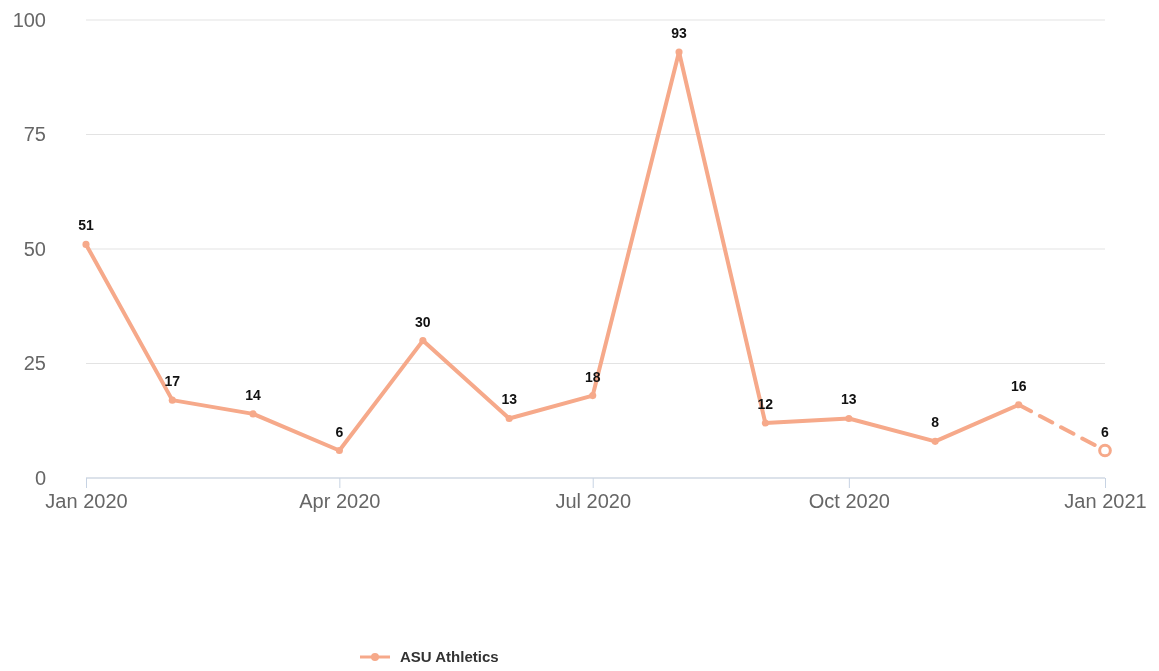  What do you see at coordinates (849, 501) in the screenshot?
I see `x-tick-label: Oct 2020` at bounding box center [849, 501].